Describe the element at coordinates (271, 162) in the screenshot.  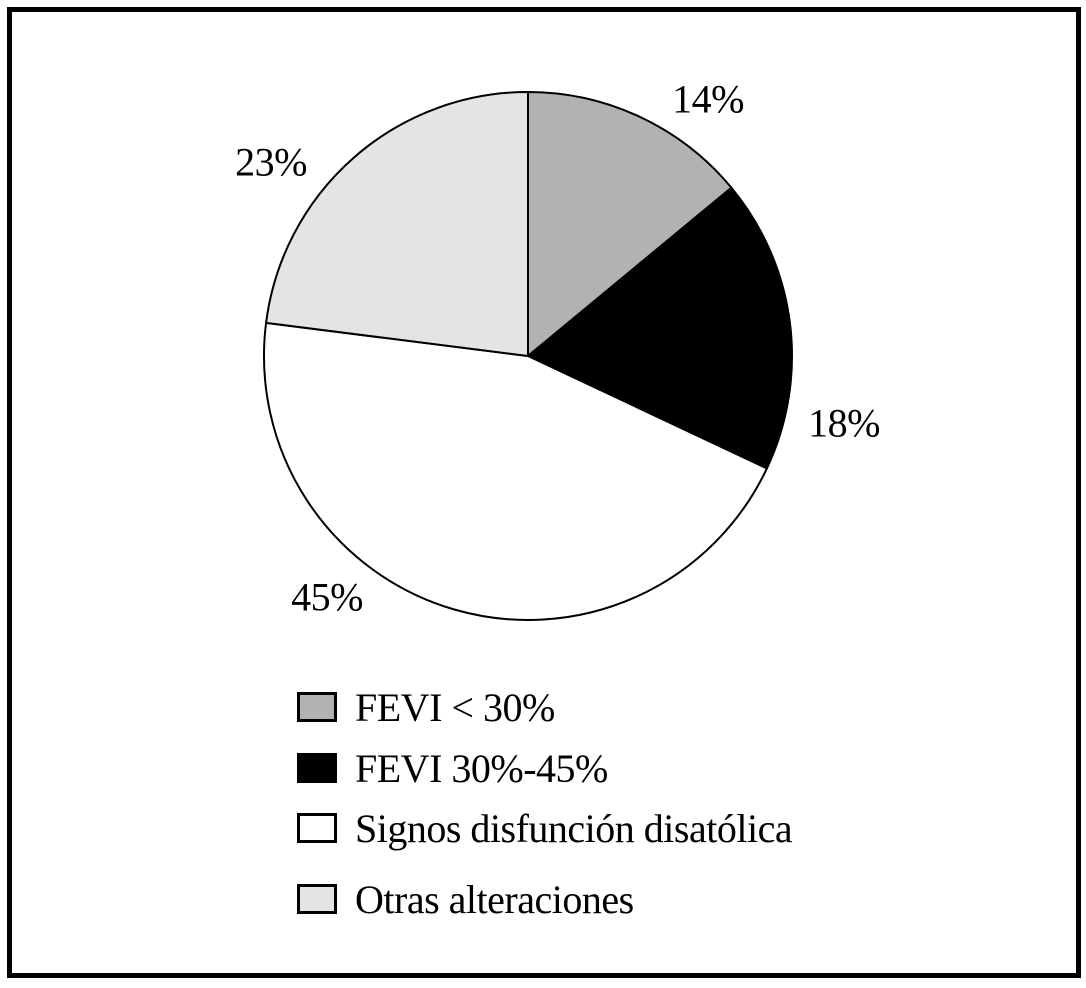
I see `slice-label: 23%` at that location.